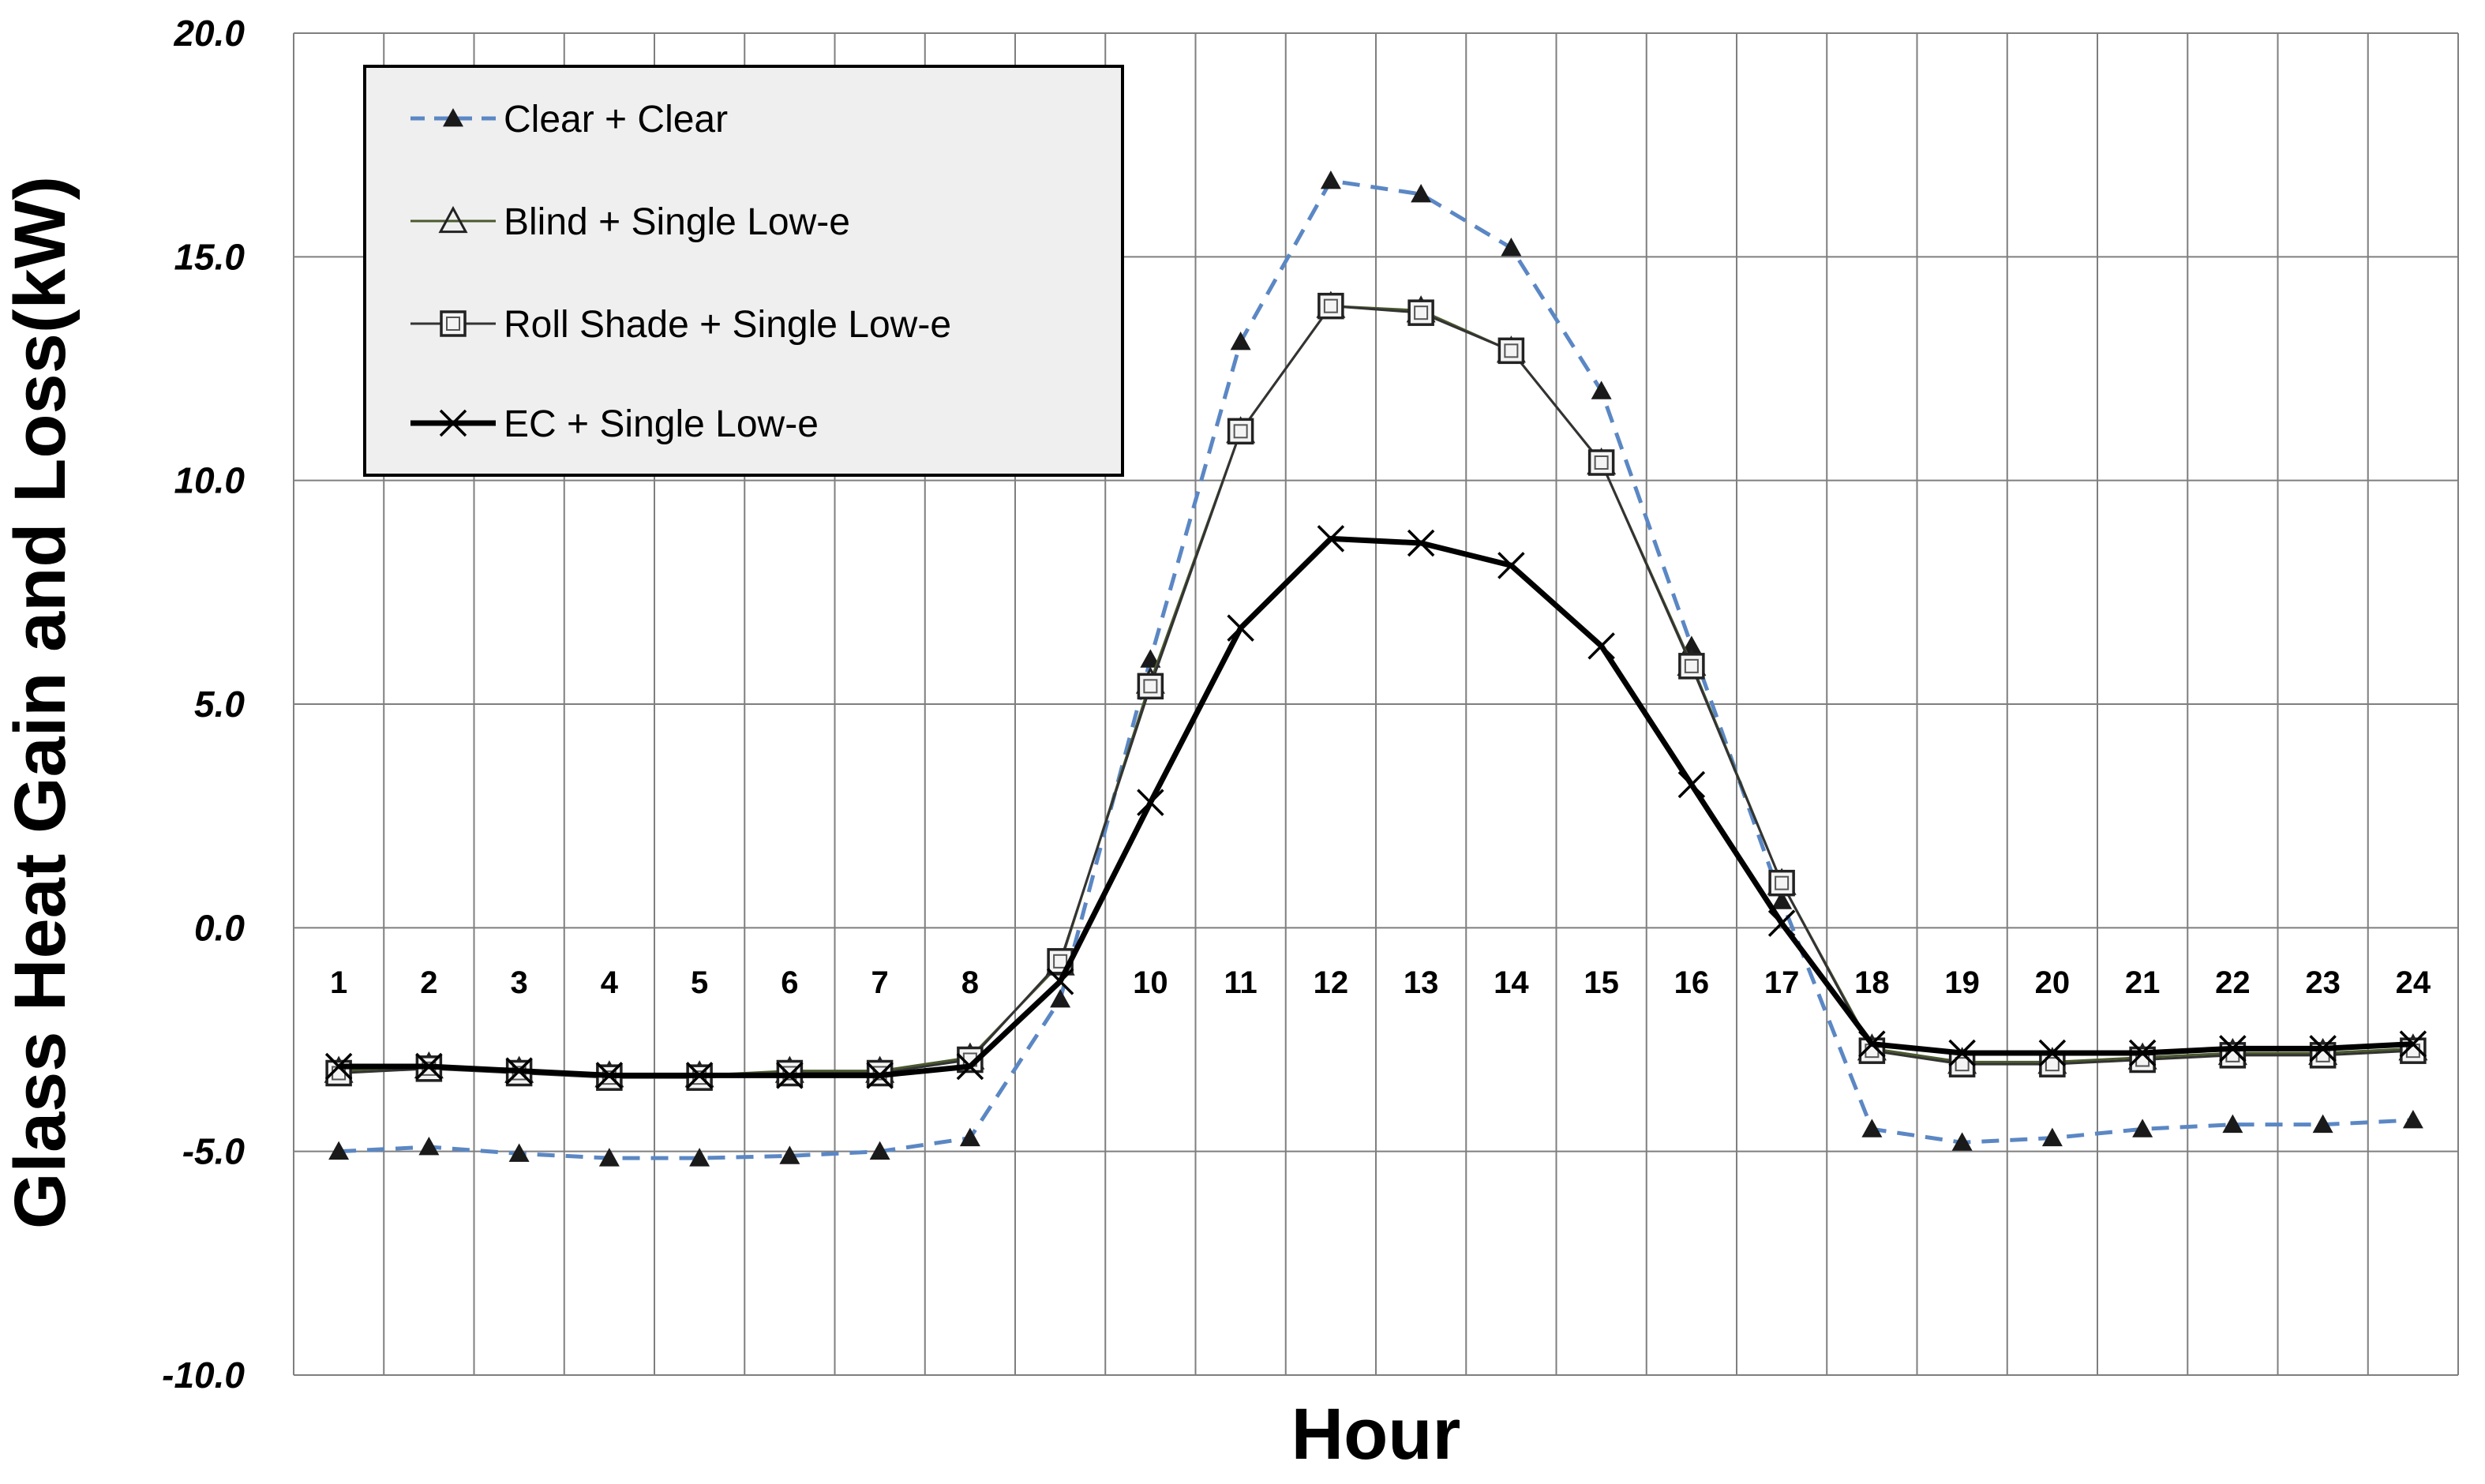  I want to click on y-tick-label: 0.0, so click(219, 927).